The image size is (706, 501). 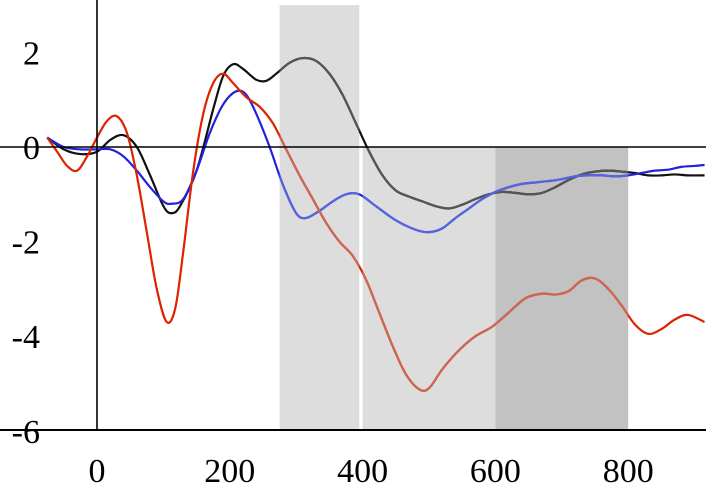 What do you see at coordinates (495, 471) in the screenshot?
I see `x-tick-label-4: 600` at bounding box center [495, 471].